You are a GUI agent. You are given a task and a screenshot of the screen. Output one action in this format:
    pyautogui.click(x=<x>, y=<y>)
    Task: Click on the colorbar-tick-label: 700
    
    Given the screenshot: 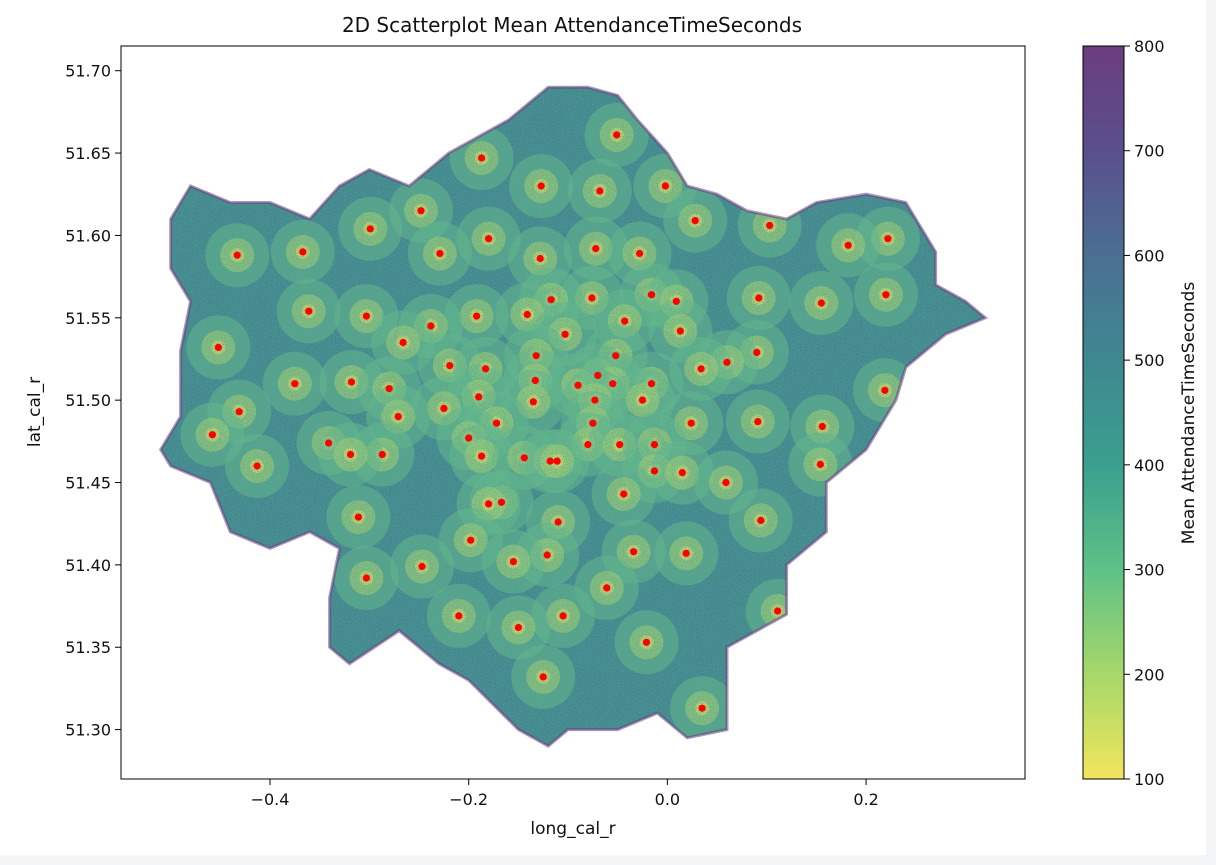 What is the action you would take?
    pyautogui.click(x=1149, y=151)
    